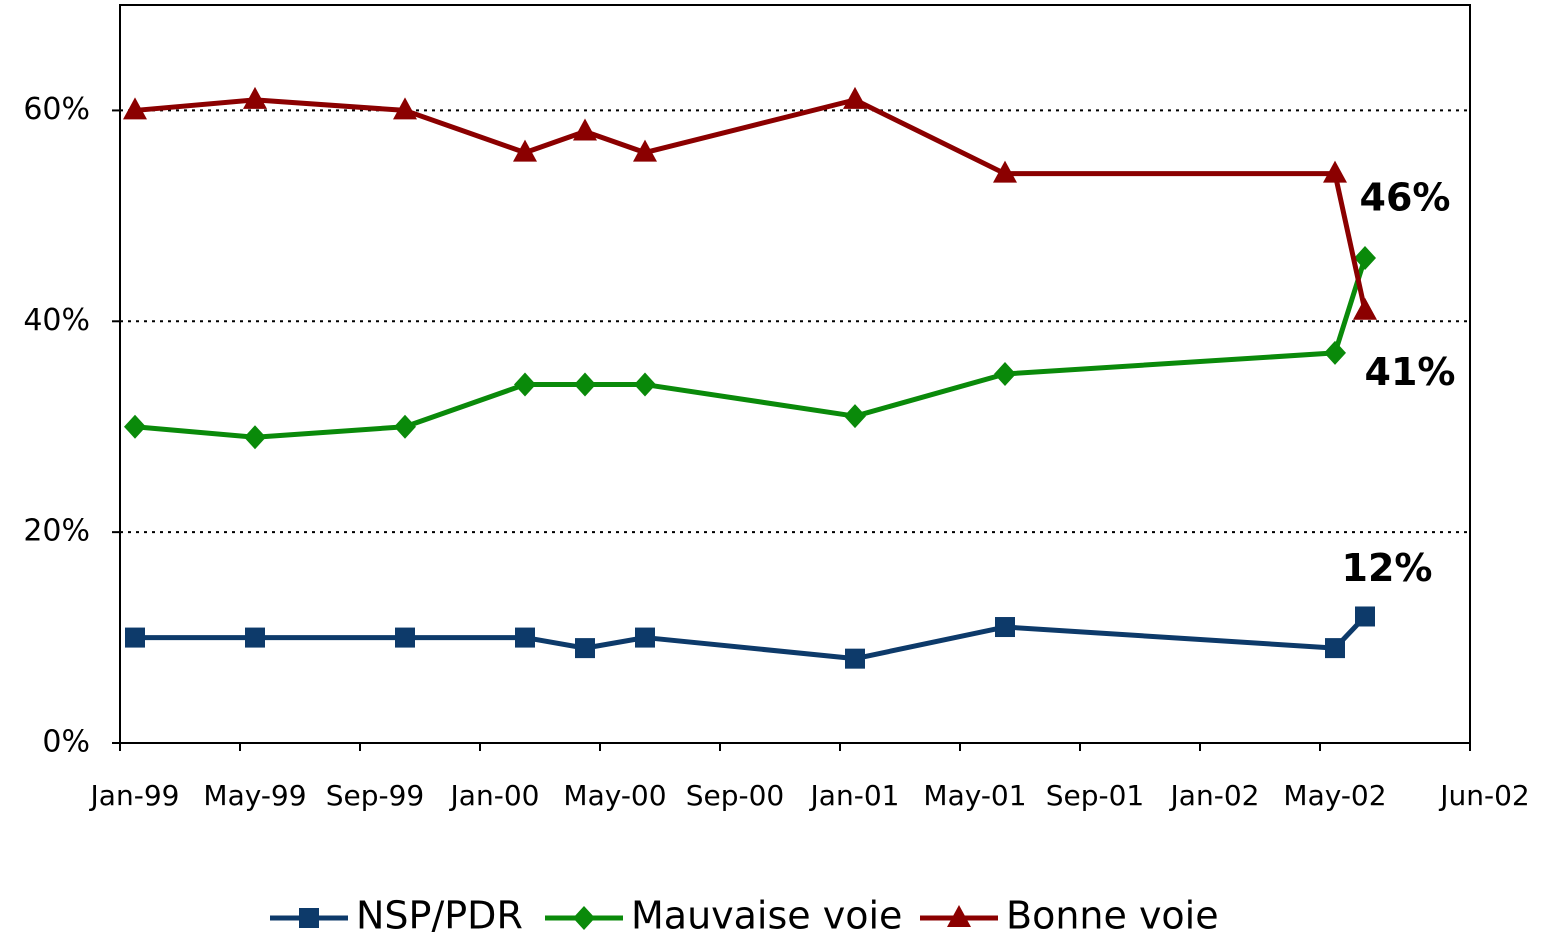 The width and height of the screenshot is (1541, 938). I want to click on y-tick-label: 0%, so click(66, 742).